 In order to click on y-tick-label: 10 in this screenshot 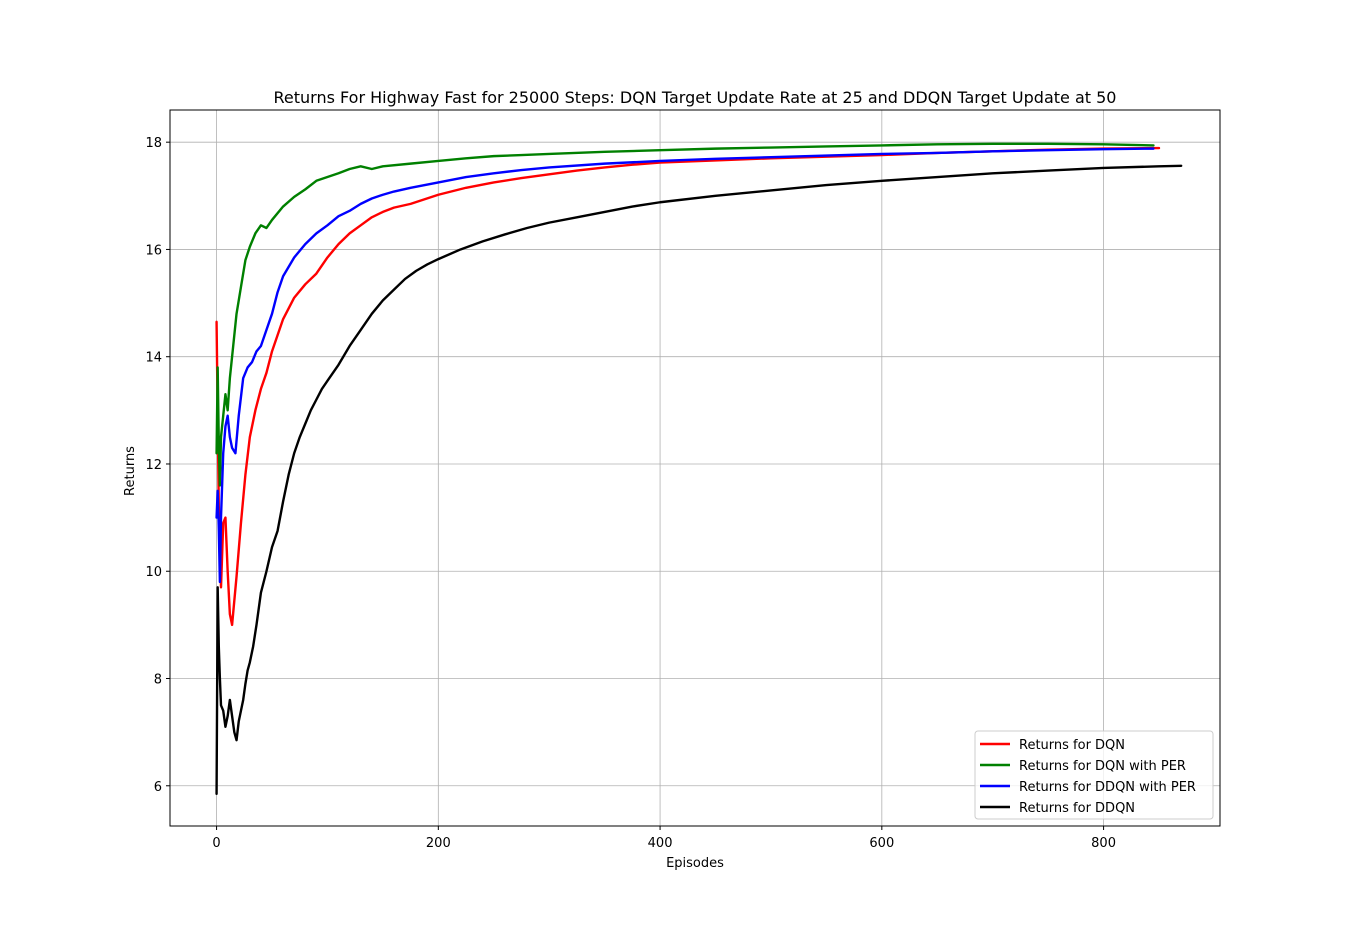, I will do `click(153, 572)`.